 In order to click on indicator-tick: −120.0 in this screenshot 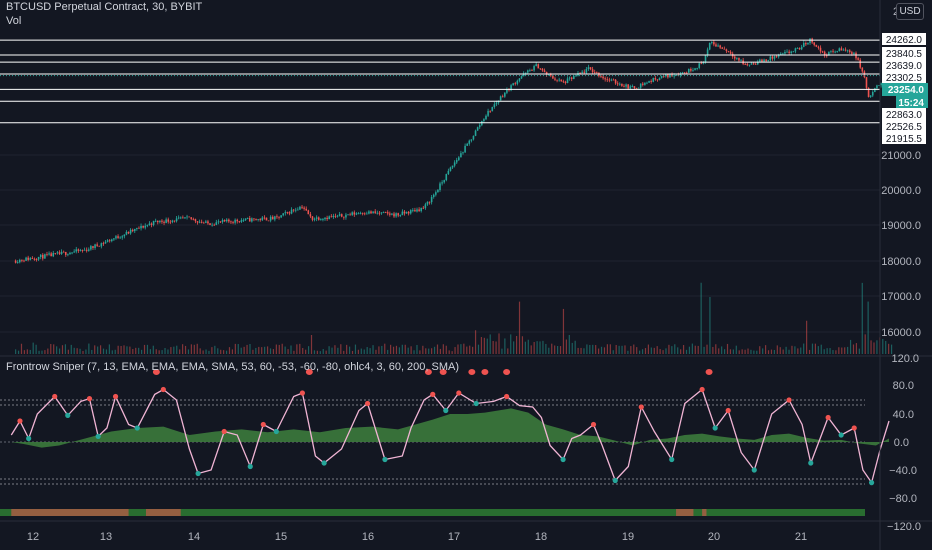, I will do `click(904, 527)`.